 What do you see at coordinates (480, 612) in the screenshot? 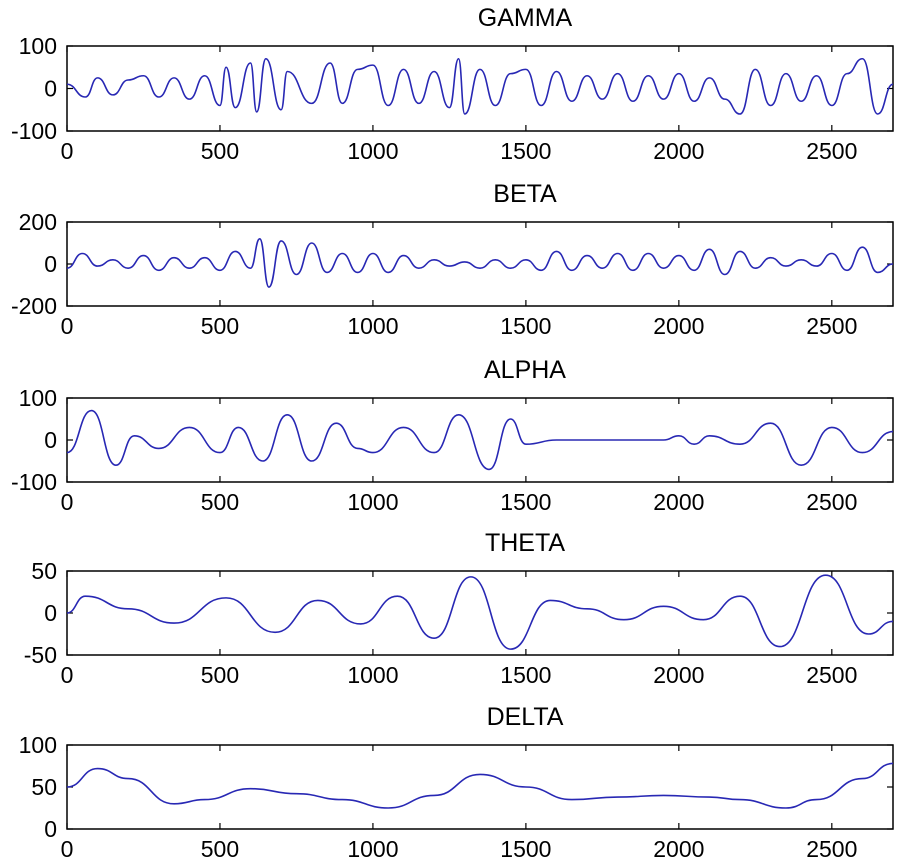
I see `series-line-theta` at bounding box center [480, 612].